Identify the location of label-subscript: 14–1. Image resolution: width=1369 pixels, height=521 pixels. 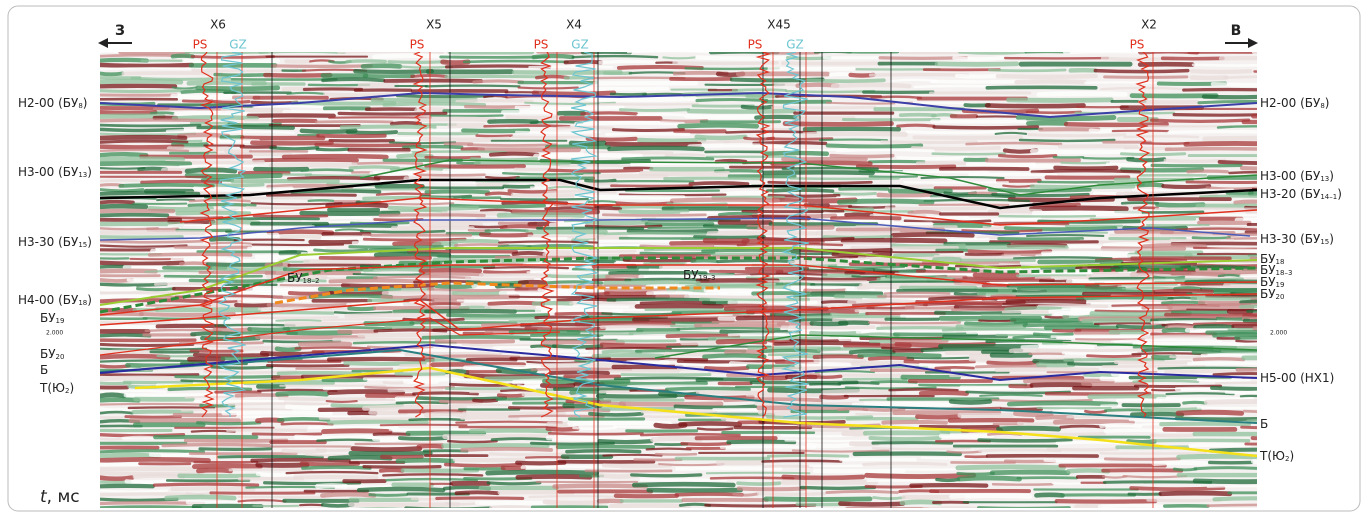
(1328, 197).